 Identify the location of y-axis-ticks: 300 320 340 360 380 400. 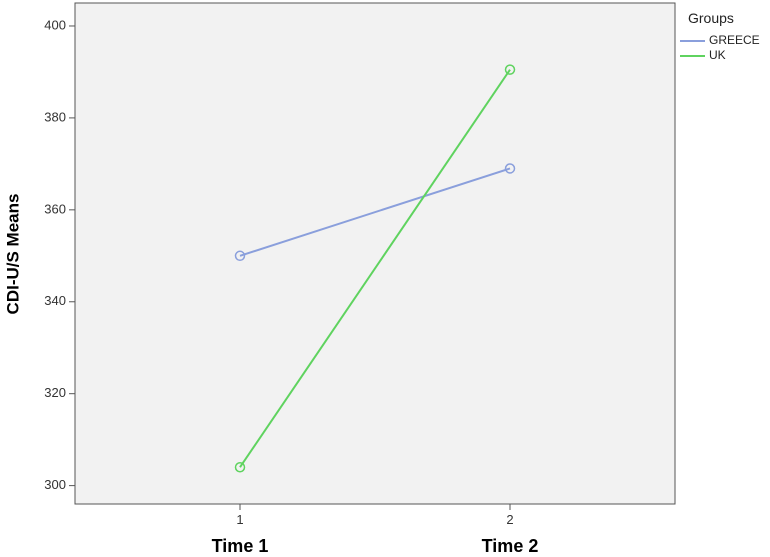
(59, 254).